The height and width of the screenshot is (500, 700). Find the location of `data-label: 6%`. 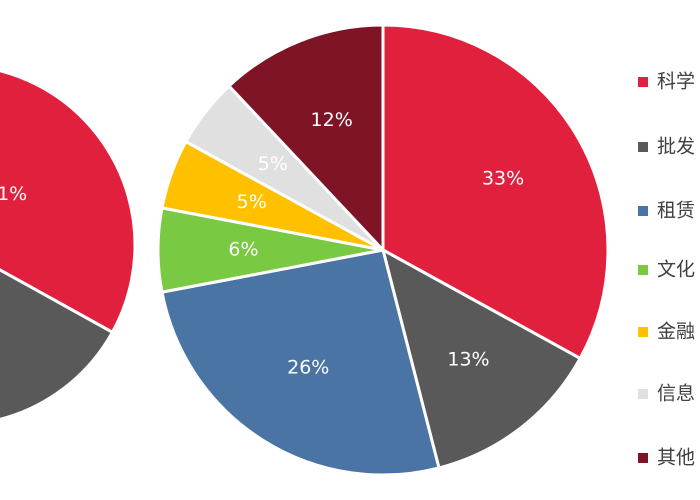

data-label: 6% is located at coordinates (243, 250).